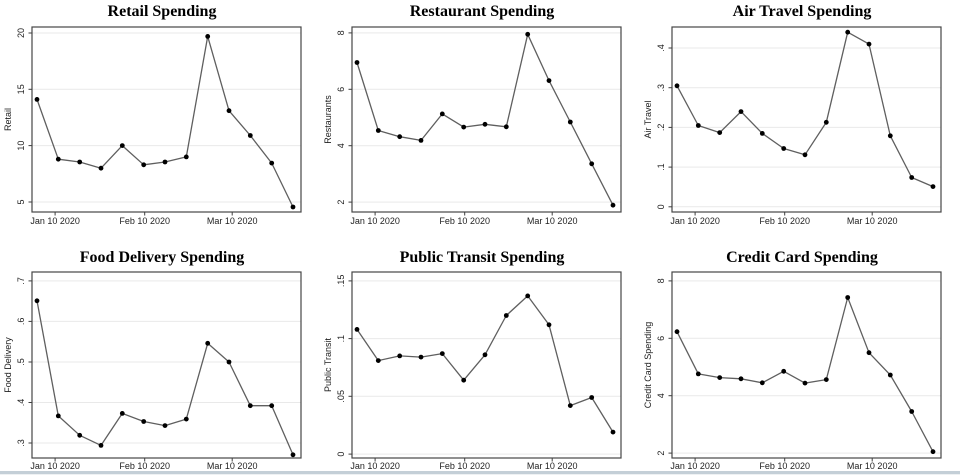 Image resolution: width=960 pixels, height=475 pixels. Describe the element at coordinates (21, 362) in the screenshot. I see `y-tick-label: .5` at that location.